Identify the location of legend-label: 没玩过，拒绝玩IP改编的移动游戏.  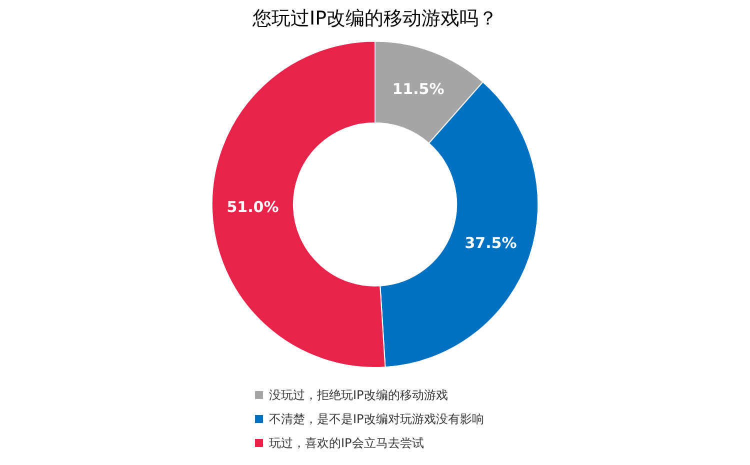
(358, 395).